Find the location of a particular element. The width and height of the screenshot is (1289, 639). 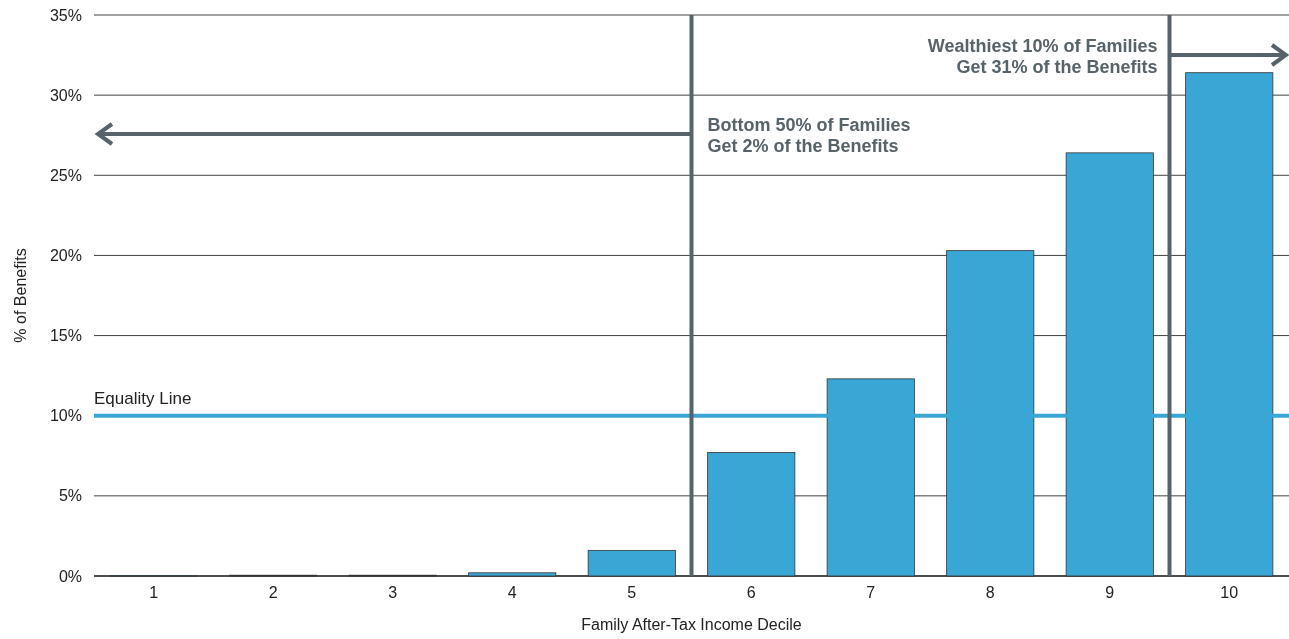

x-tick-label: 3 is located at coordinates (393, 592).